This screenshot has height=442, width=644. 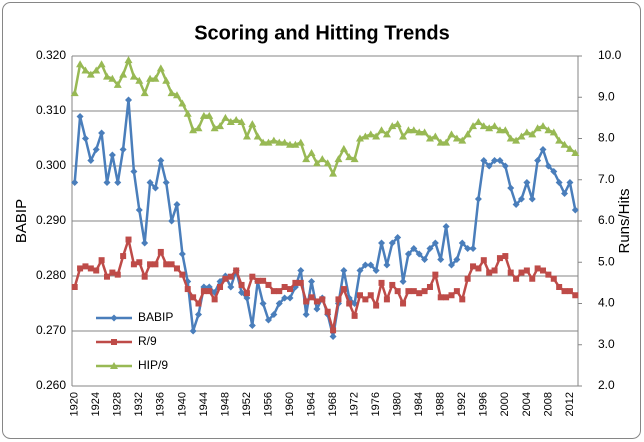 I want to click on x-tick-label: 2012, so click(x=570, y=404).